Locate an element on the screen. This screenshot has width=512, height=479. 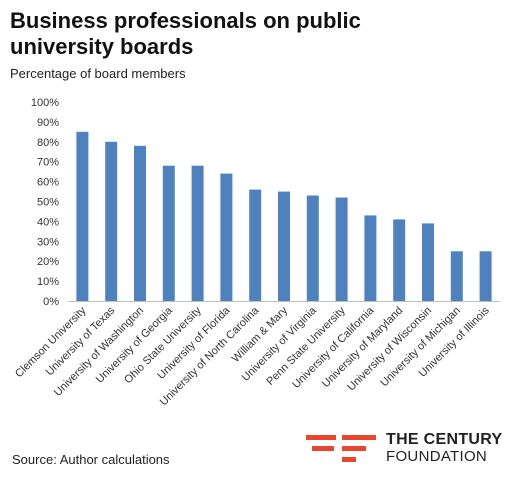
y-tick-label: 50% is located at coordinates (48, 203).